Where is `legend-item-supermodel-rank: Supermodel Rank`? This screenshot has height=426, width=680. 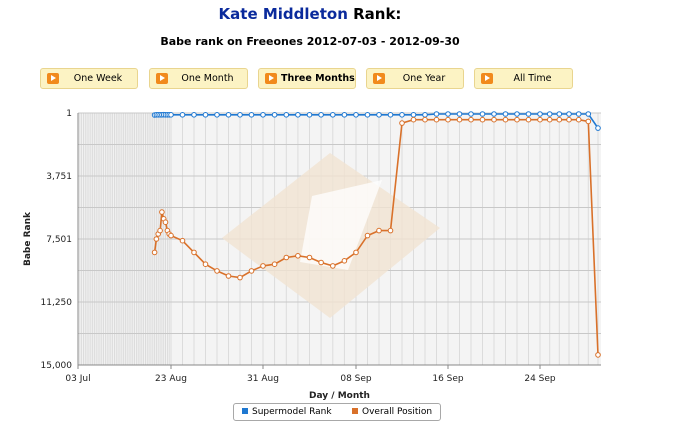 legend-item-supermodel-rank: Supermodel Rank is located at coordinates (287, 412).